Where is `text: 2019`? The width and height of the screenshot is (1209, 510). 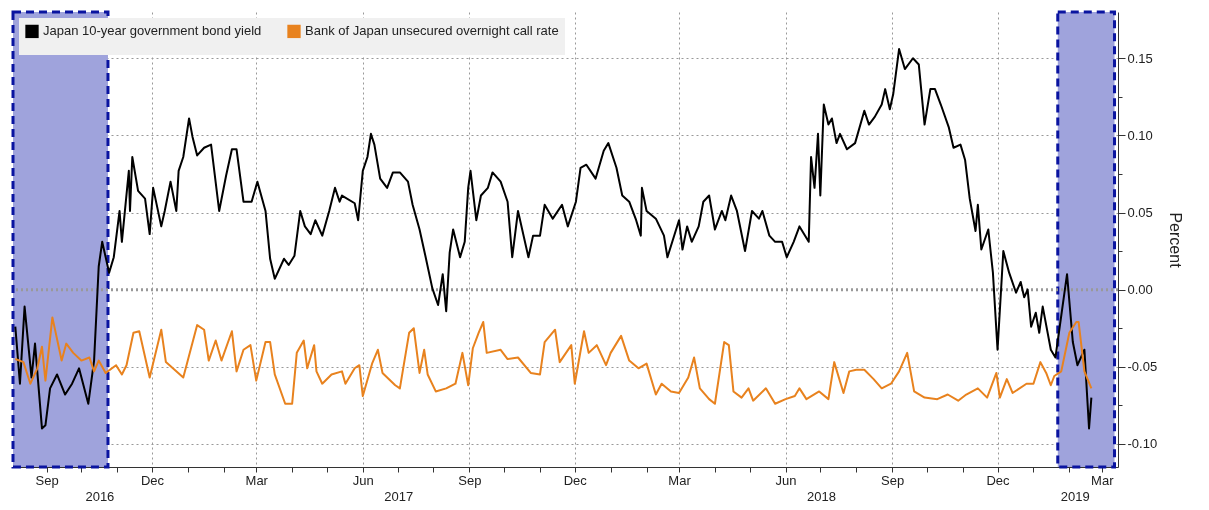
text: 2019 is located at coordinates (1075, 496).